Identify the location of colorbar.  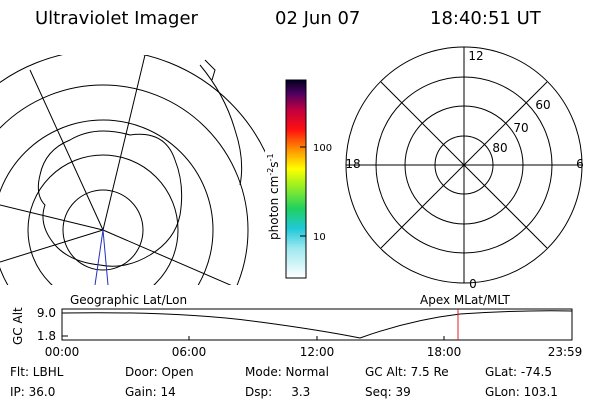
(296, 179).